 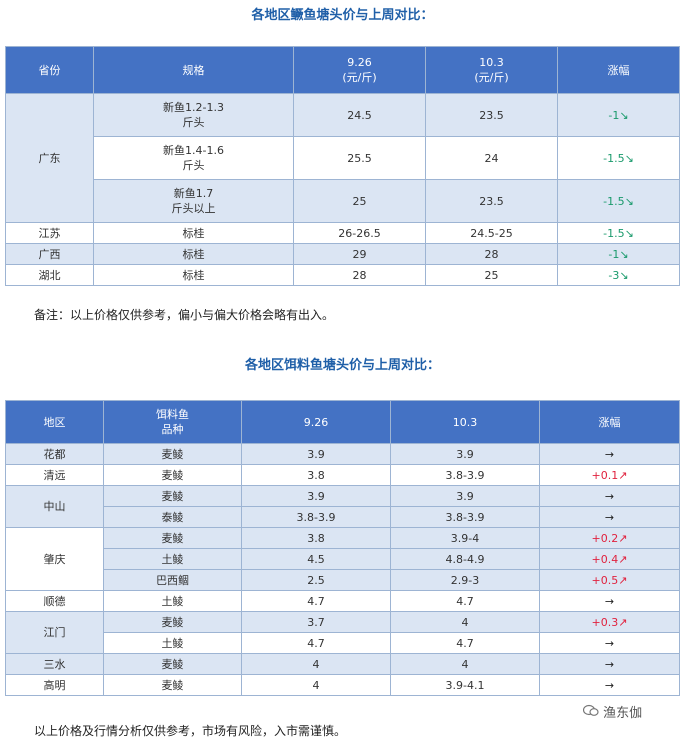 I want to click on header-price-926: 9.26 (元/斤), so click(x=359, y=70).